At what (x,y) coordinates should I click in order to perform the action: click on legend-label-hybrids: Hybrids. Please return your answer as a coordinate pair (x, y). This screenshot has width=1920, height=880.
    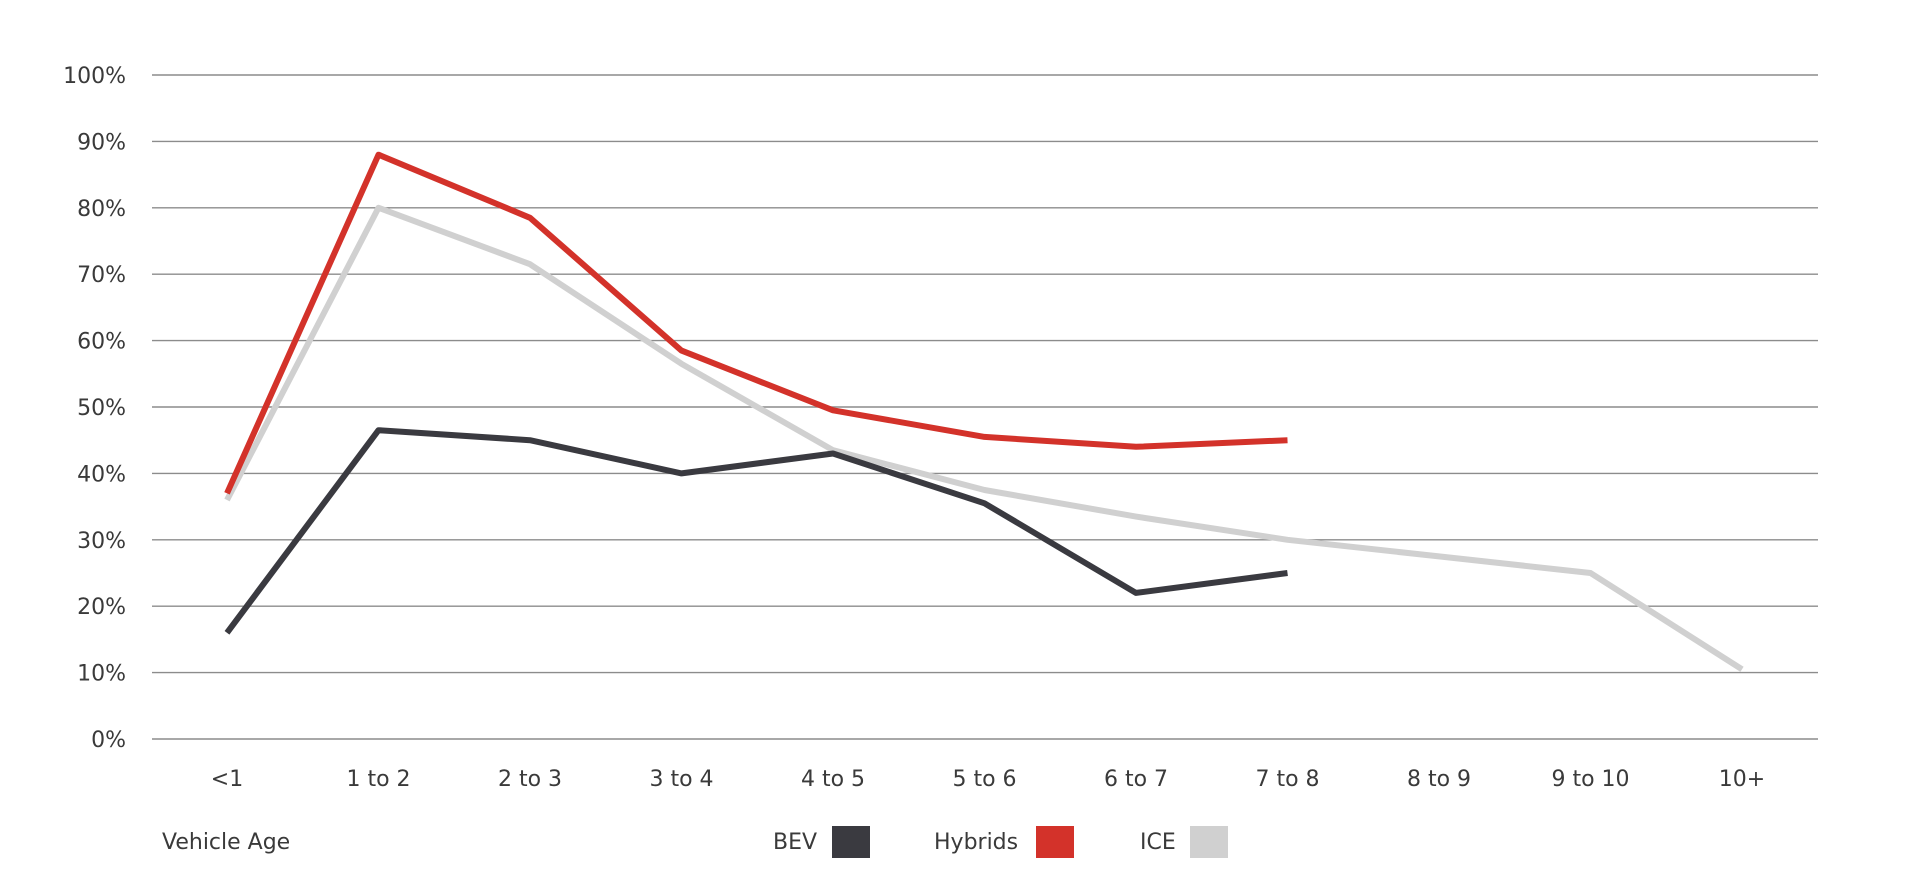
    Looking at the image, I should click on (976, 842).